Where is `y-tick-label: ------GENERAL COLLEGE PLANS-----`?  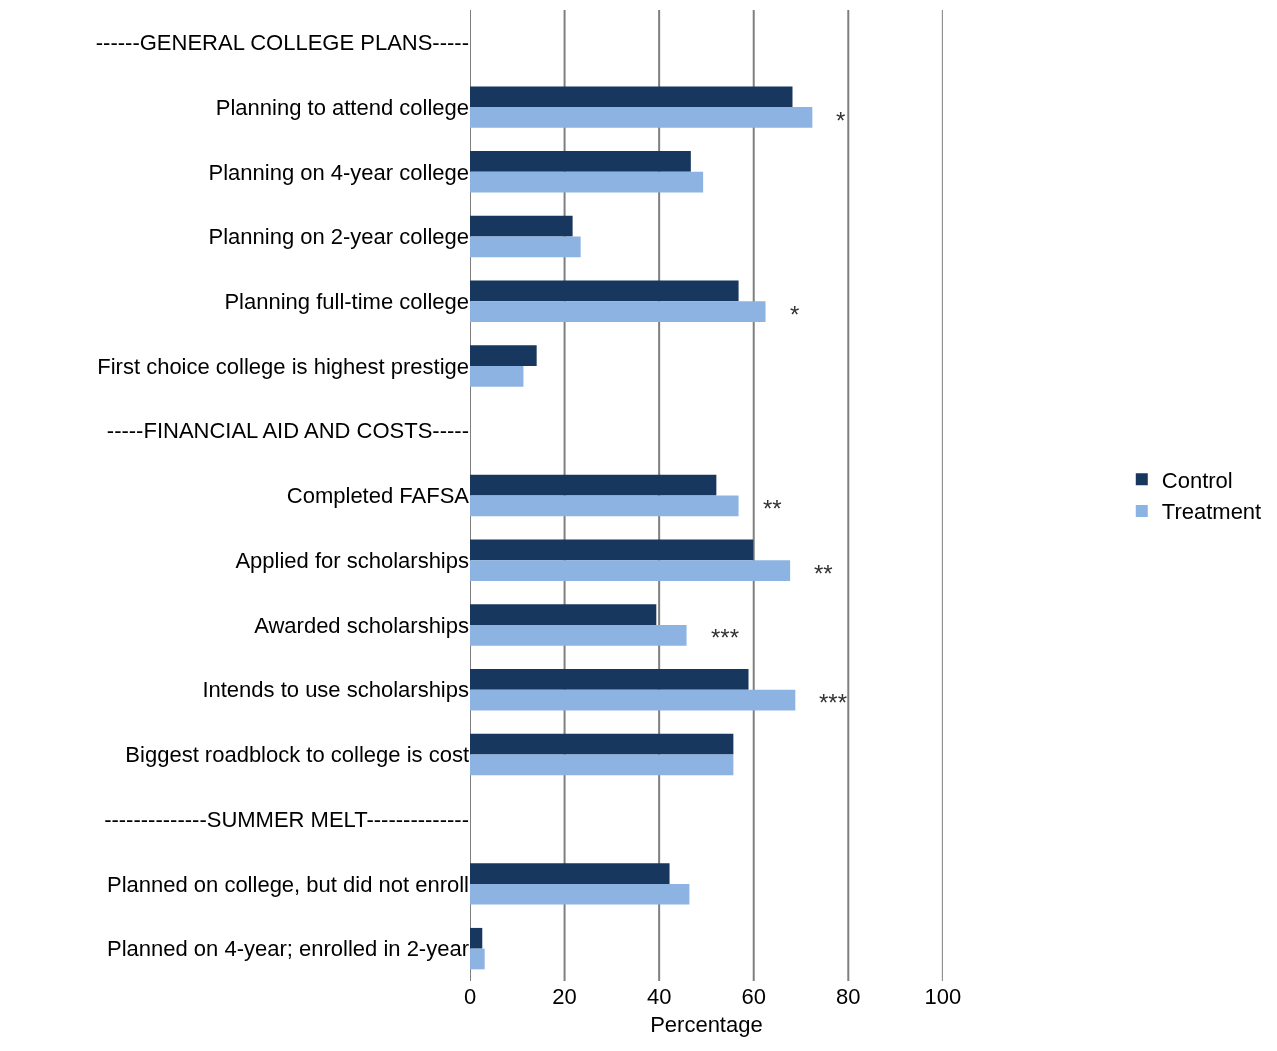 y-tick-label: ------GENERAL COLLEGE PLANS----- is located at coordinates (282, 43).